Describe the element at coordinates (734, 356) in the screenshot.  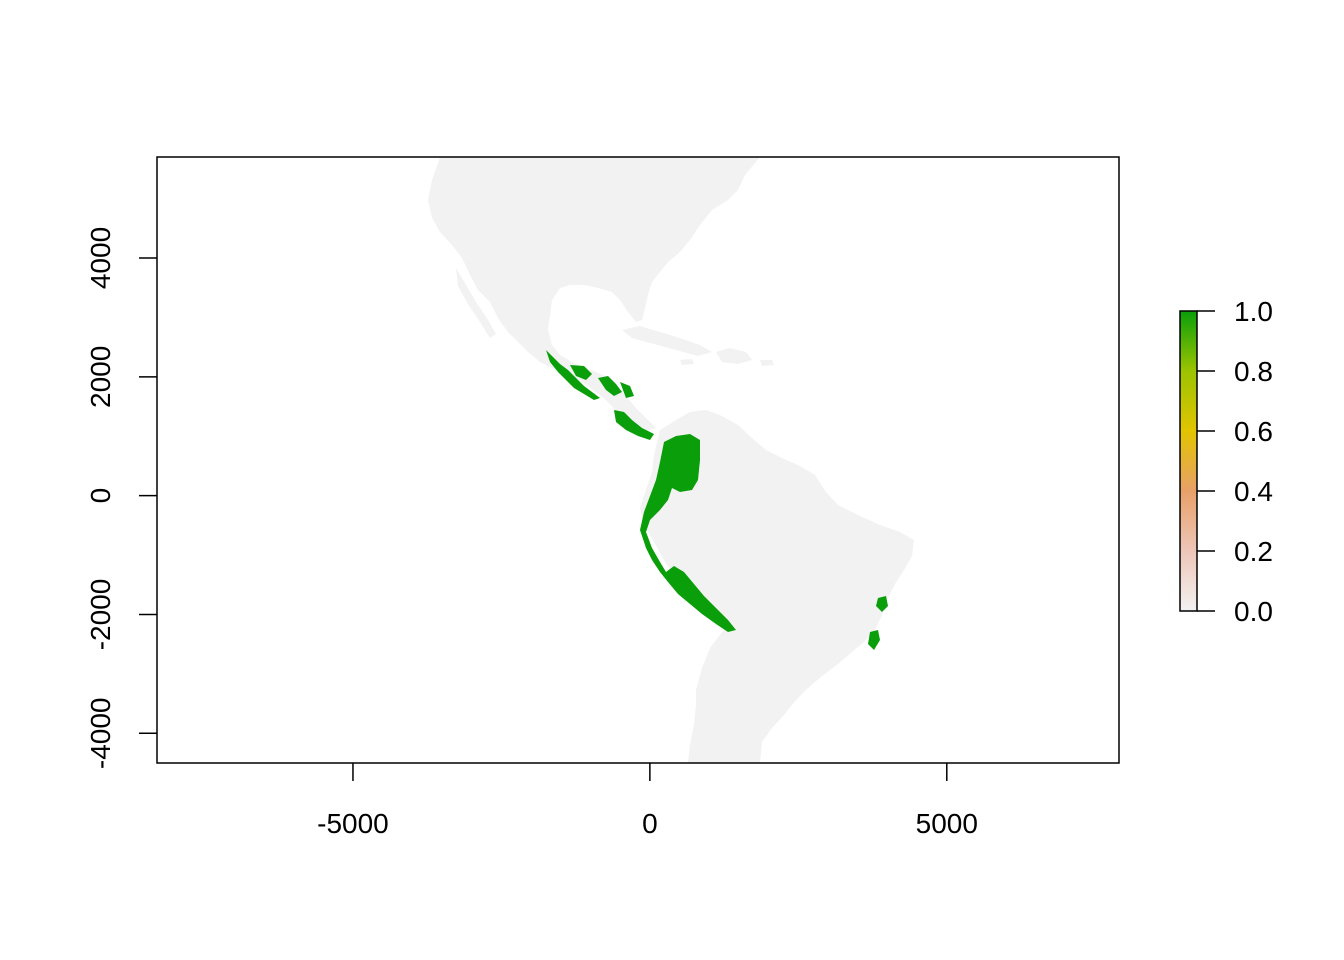
I see `hispaniola-land` at that location.